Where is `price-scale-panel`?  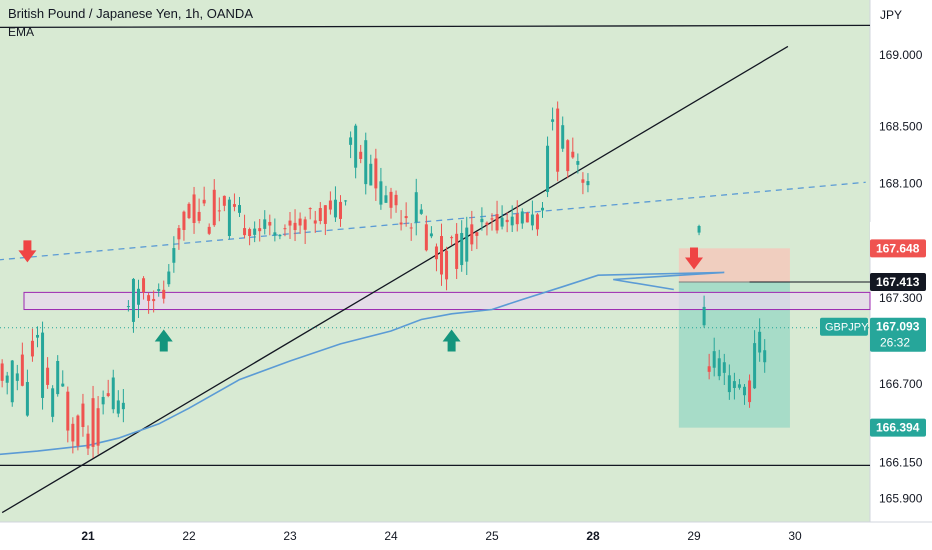
price-scale-panel is located at coordinates (901, 261).